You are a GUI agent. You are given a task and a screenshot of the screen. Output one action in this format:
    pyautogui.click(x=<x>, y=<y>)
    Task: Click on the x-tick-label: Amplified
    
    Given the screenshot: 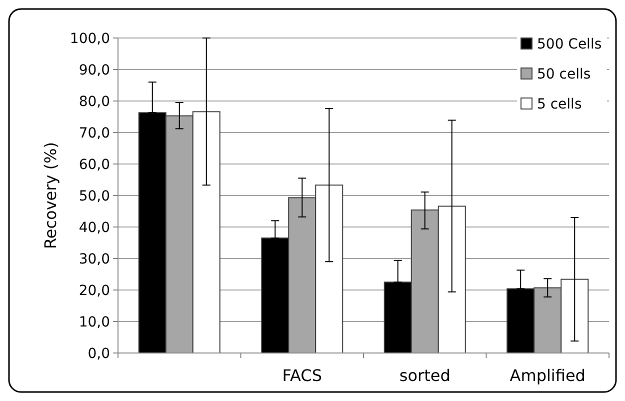 What is the action you would take?
    pyautogui.click(x=548, y=375)
    